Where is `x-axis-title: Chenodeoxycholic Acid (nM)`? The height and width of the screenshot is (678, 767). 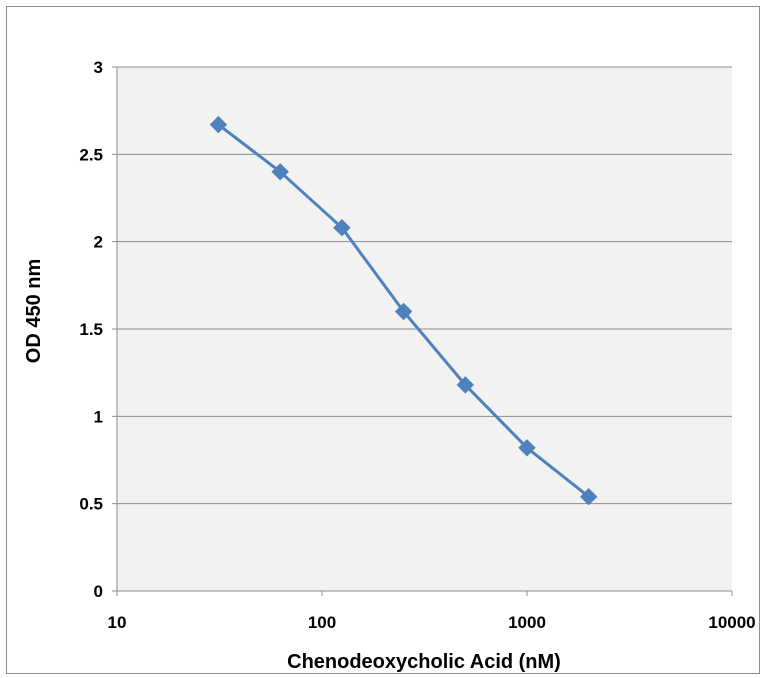 x-axis-title: Chenodeoxycholic Acid (nM) is located at coordinates (424, 662).